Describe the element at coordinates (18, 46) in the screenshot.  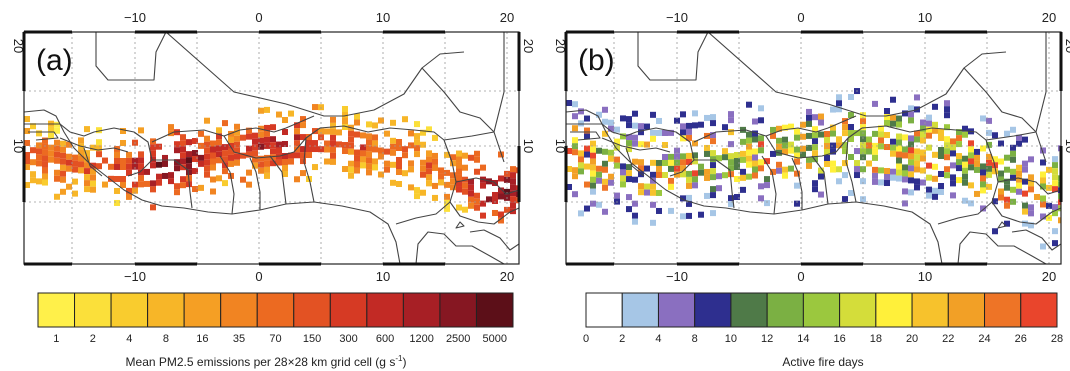
I see `y-tick-left-a-1: 20` at that location.